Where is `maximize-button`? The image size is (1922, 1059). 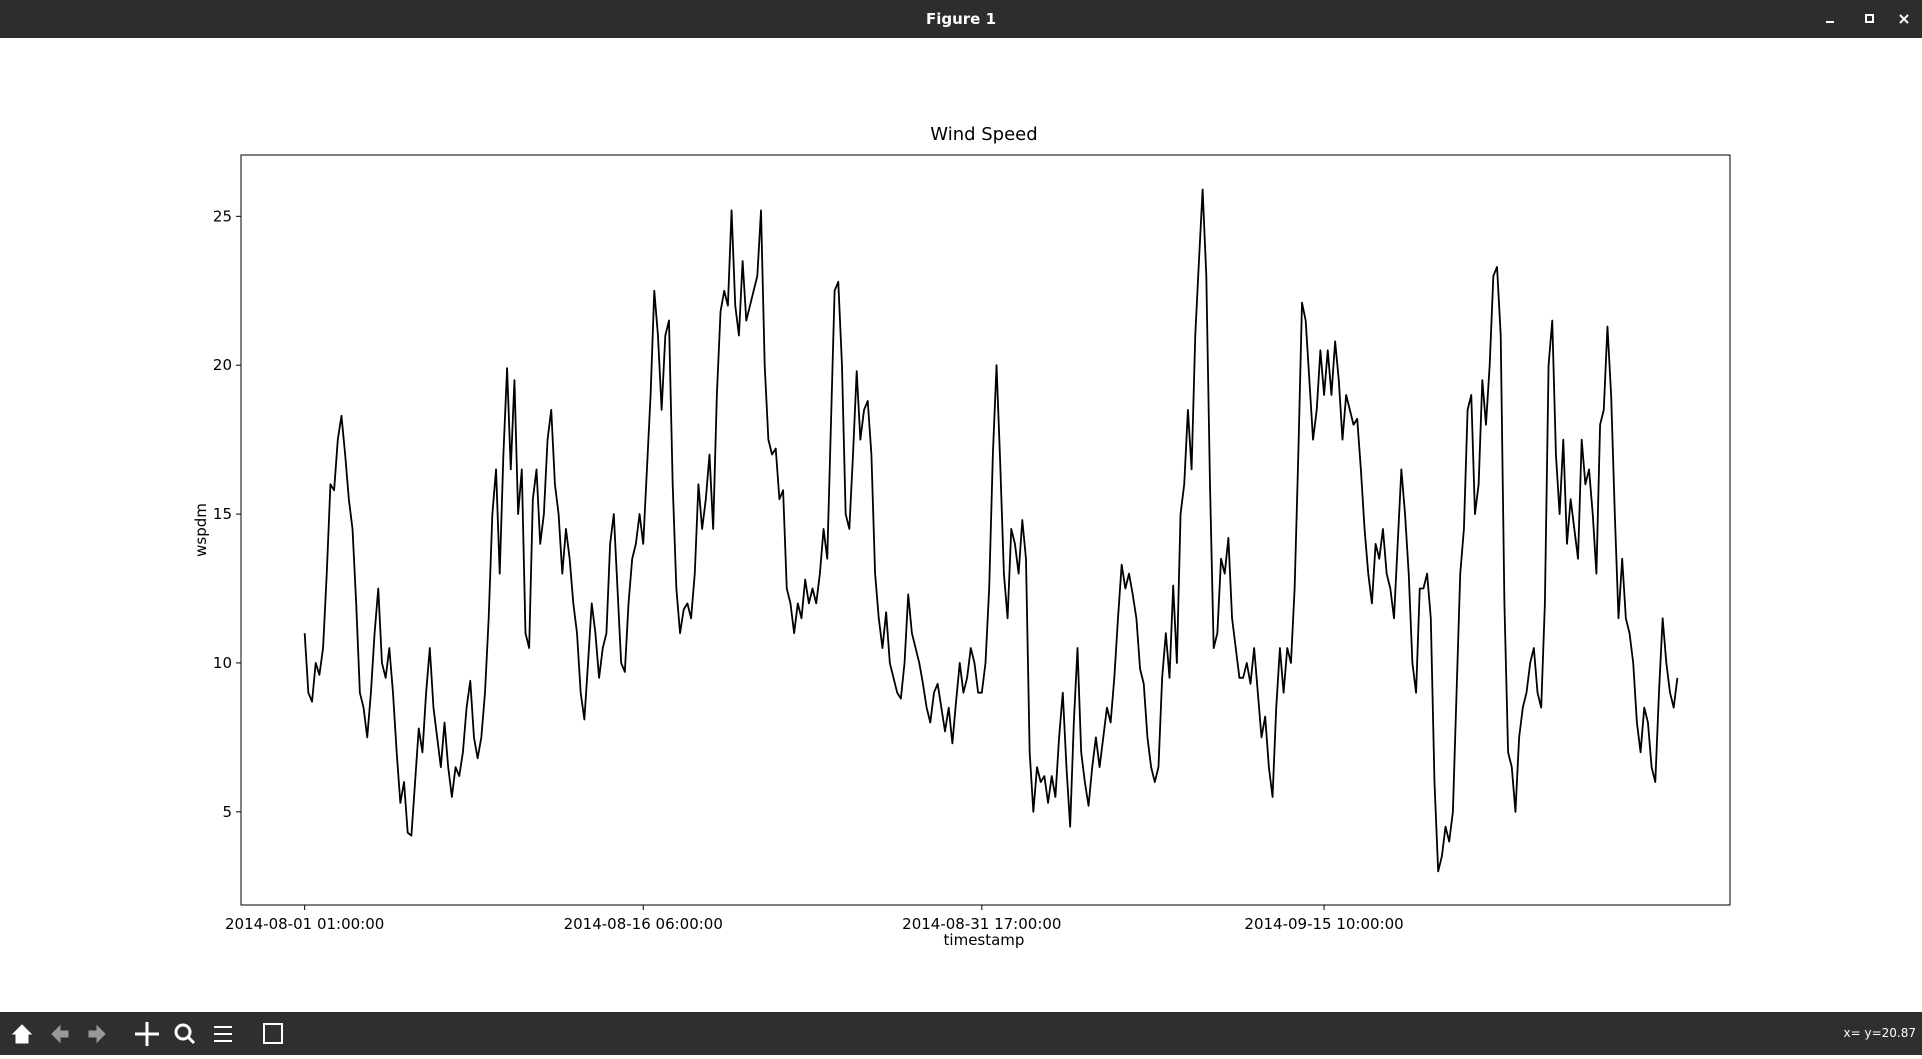 maximize-button is located at coordinates (1869, 18).